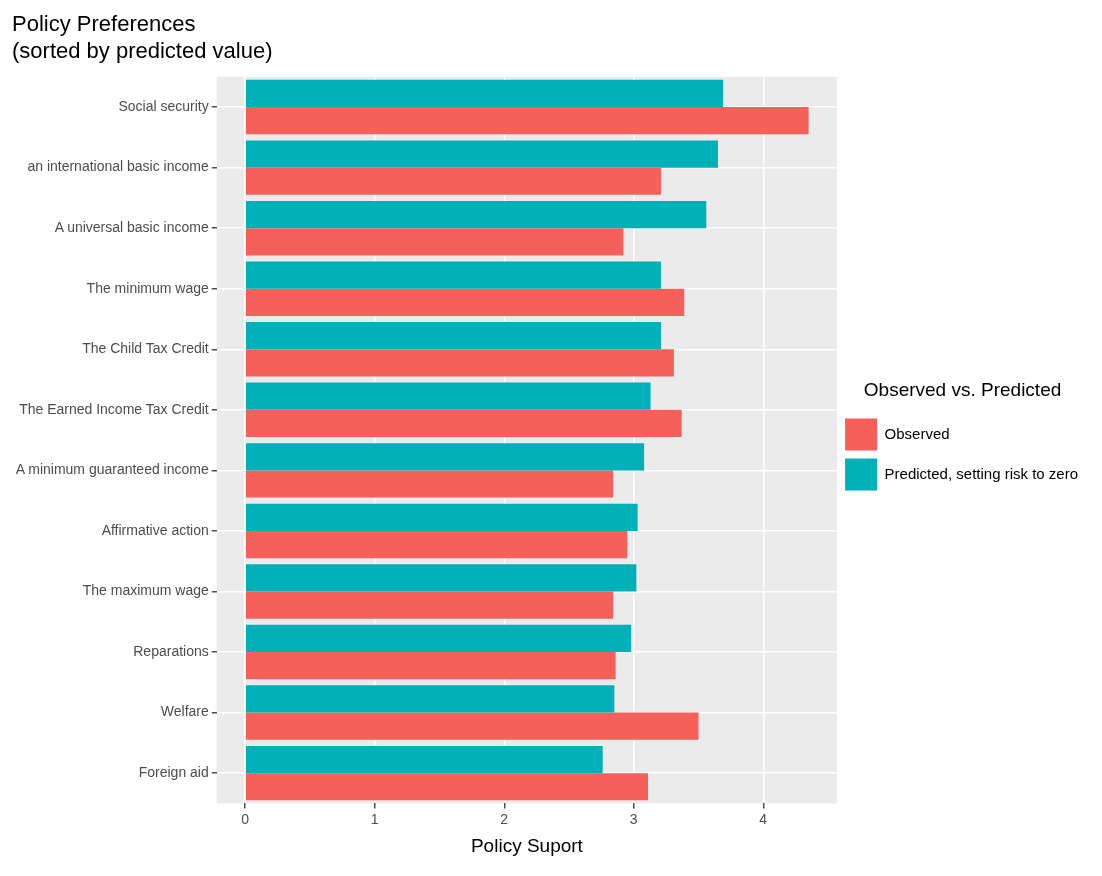  What do you see at coordinates (155, 529) in the screenshot?
I see `y-tick-label: Affirmative action` at bounding box center [155, 529].